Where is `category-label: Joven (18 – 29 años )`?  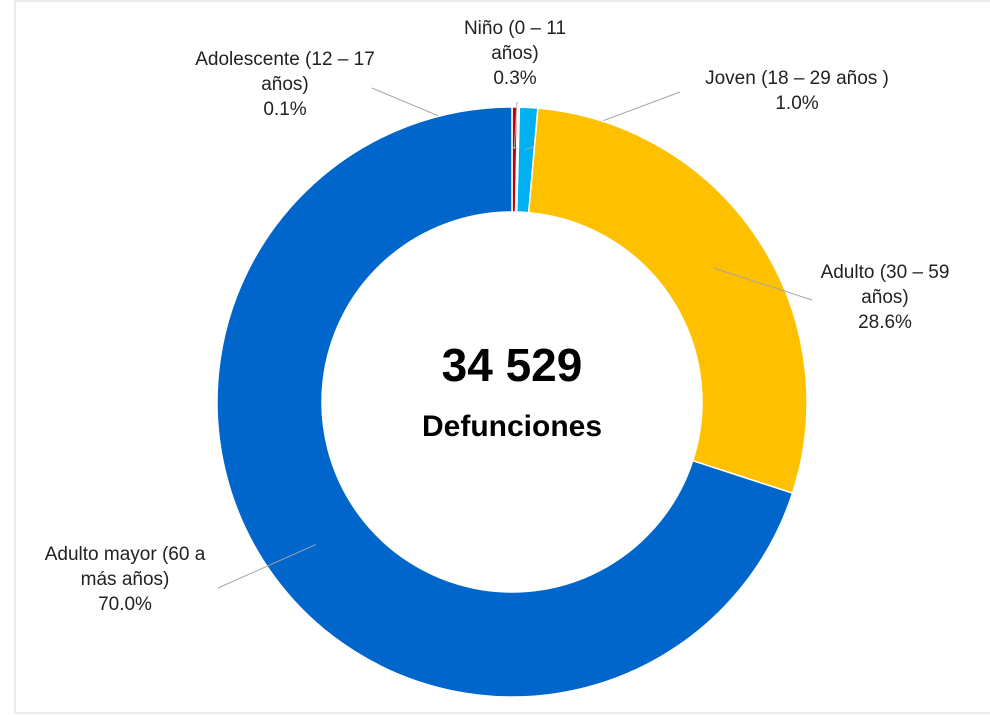 category-label: Joven (18 – 29 años ) is located at coordinates (797, 78).